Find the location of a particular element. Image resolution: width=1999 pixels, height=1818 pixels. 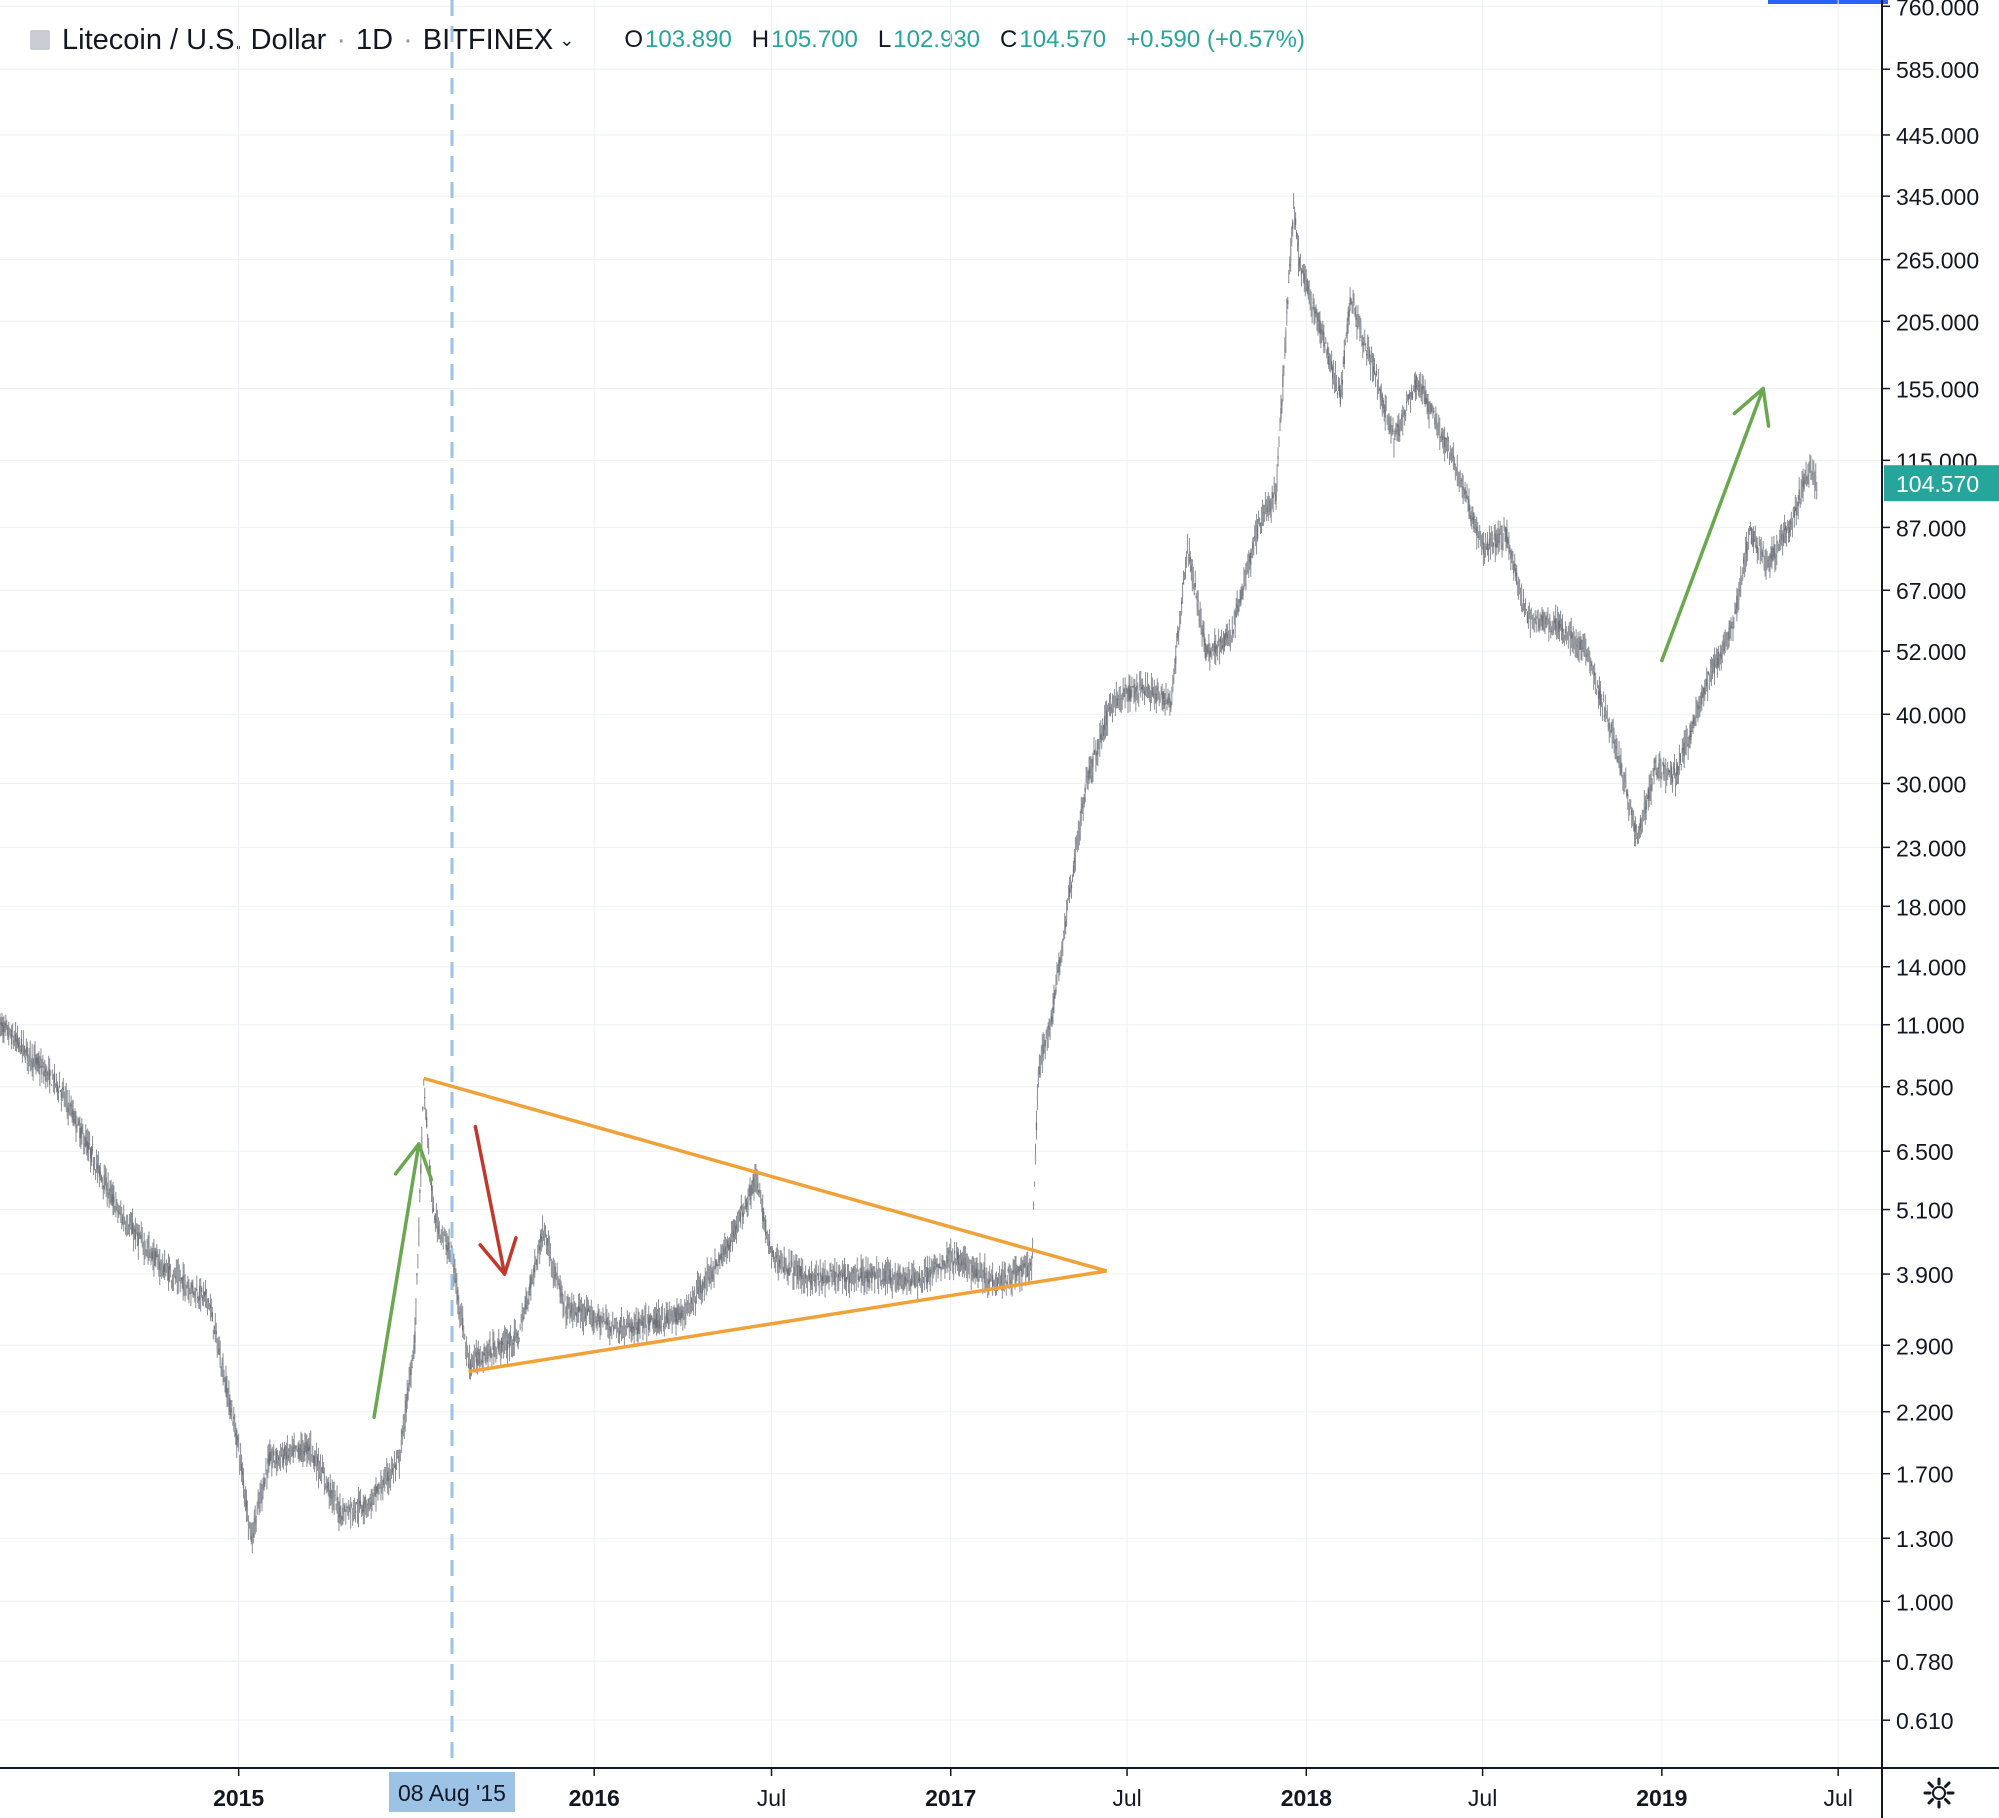

symbol-title: Litecoin / U.S. Dollar is located at coordinates (194, 39).